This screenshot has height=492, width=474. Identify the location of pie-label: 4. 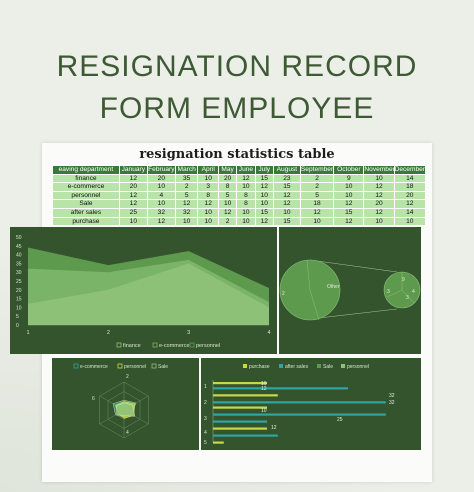
(413, 292).